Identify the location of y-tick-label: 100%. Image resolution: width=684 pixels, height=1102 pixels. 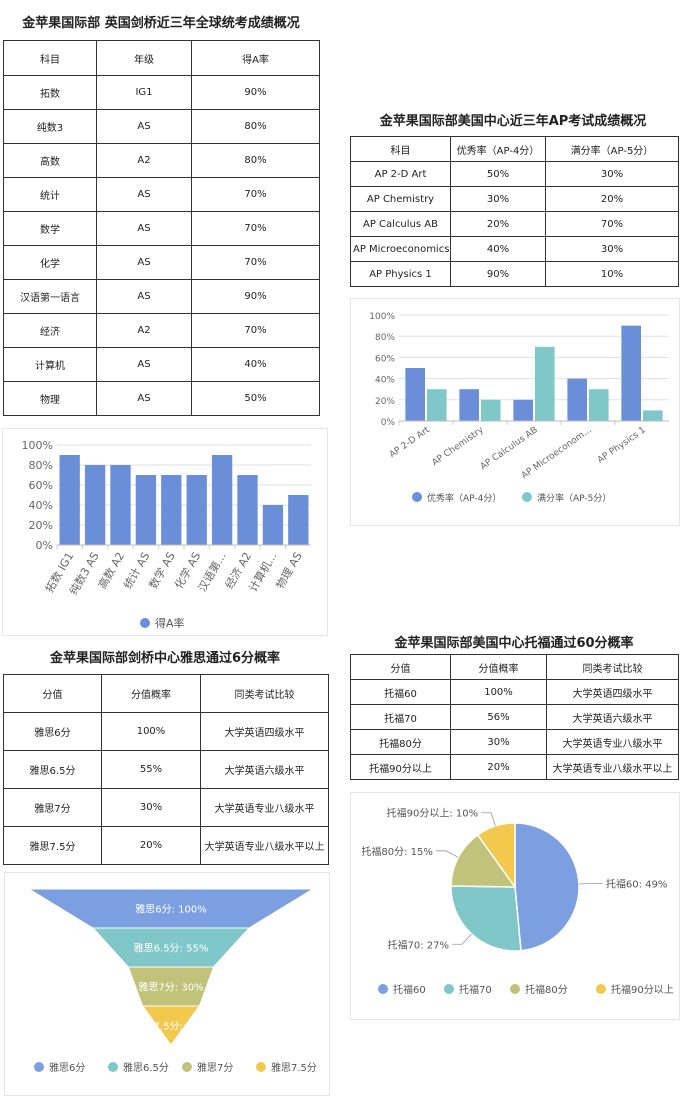
(37, 445).